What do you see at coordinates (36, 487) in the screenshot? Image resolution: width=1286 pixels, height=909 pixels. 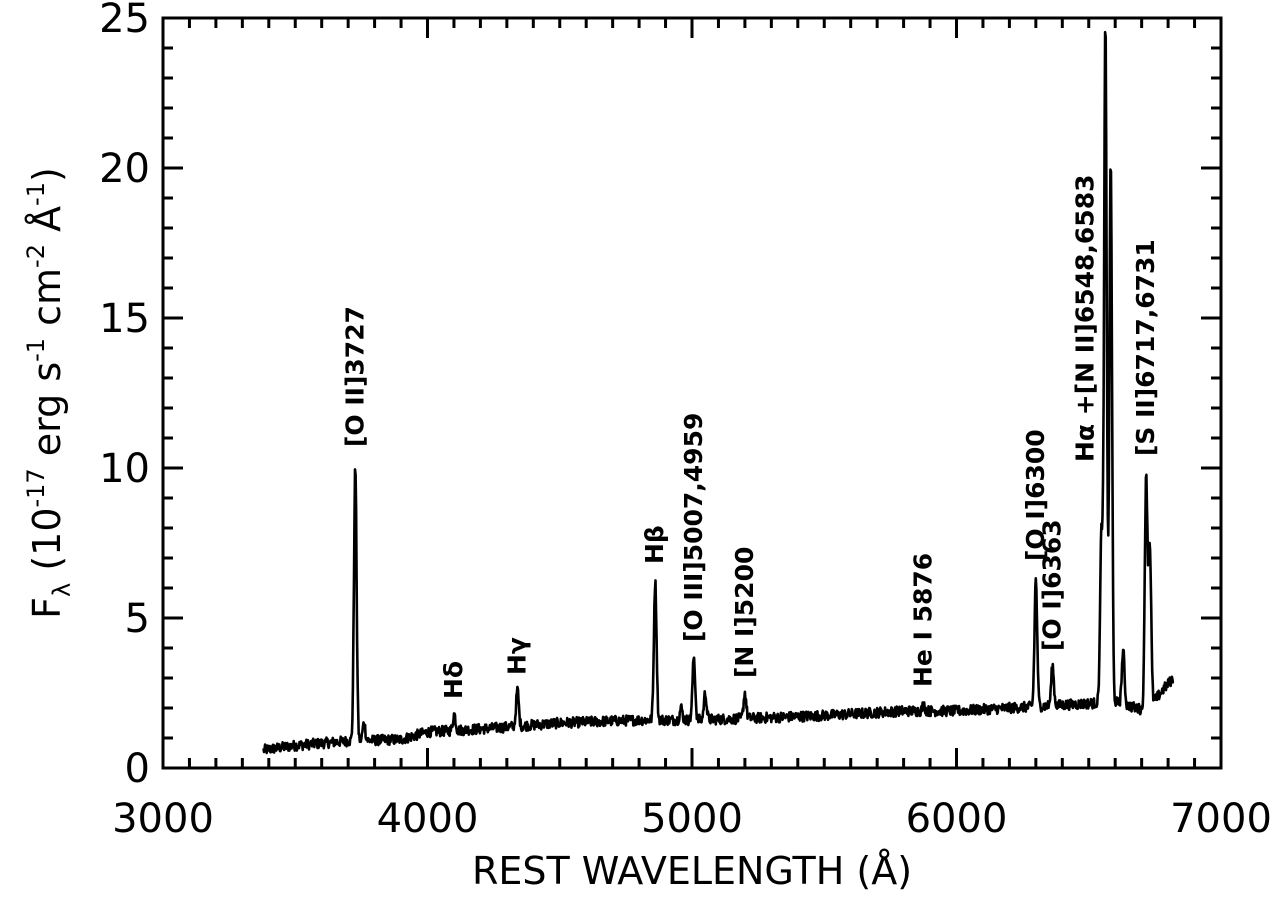 I see `y-axis-title-exp1: -17` at bounding box center [36, 487].